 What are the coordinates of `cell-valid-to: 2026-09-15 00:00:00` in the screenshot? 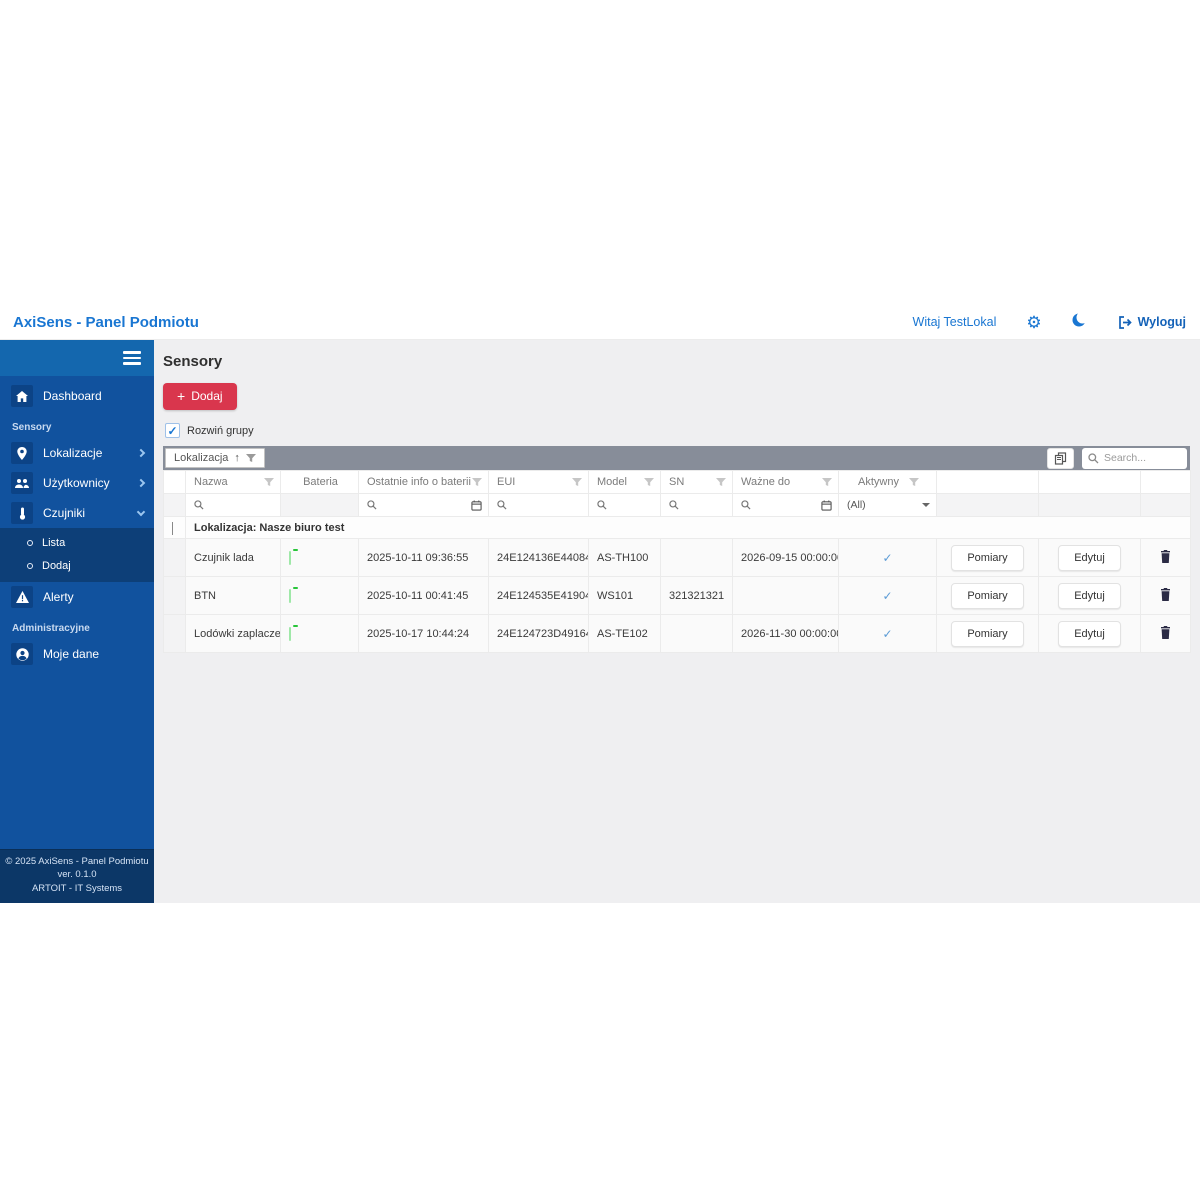 It's located at (785, 557).